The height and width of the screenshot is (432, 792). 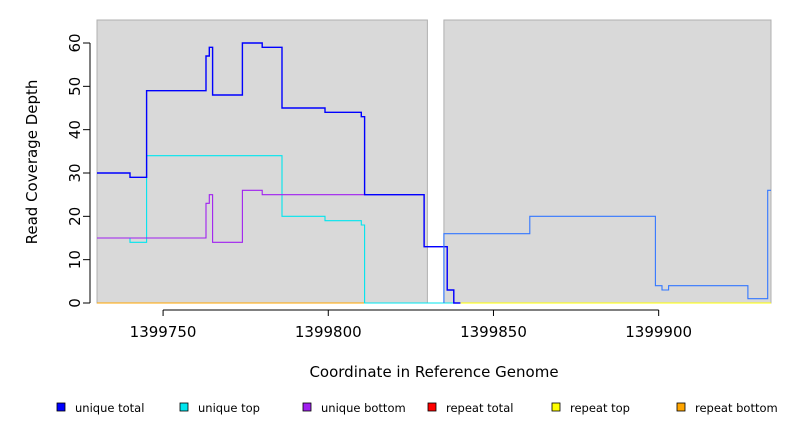 I want to click on legend-label: unique top, so click(x=229, y=408).